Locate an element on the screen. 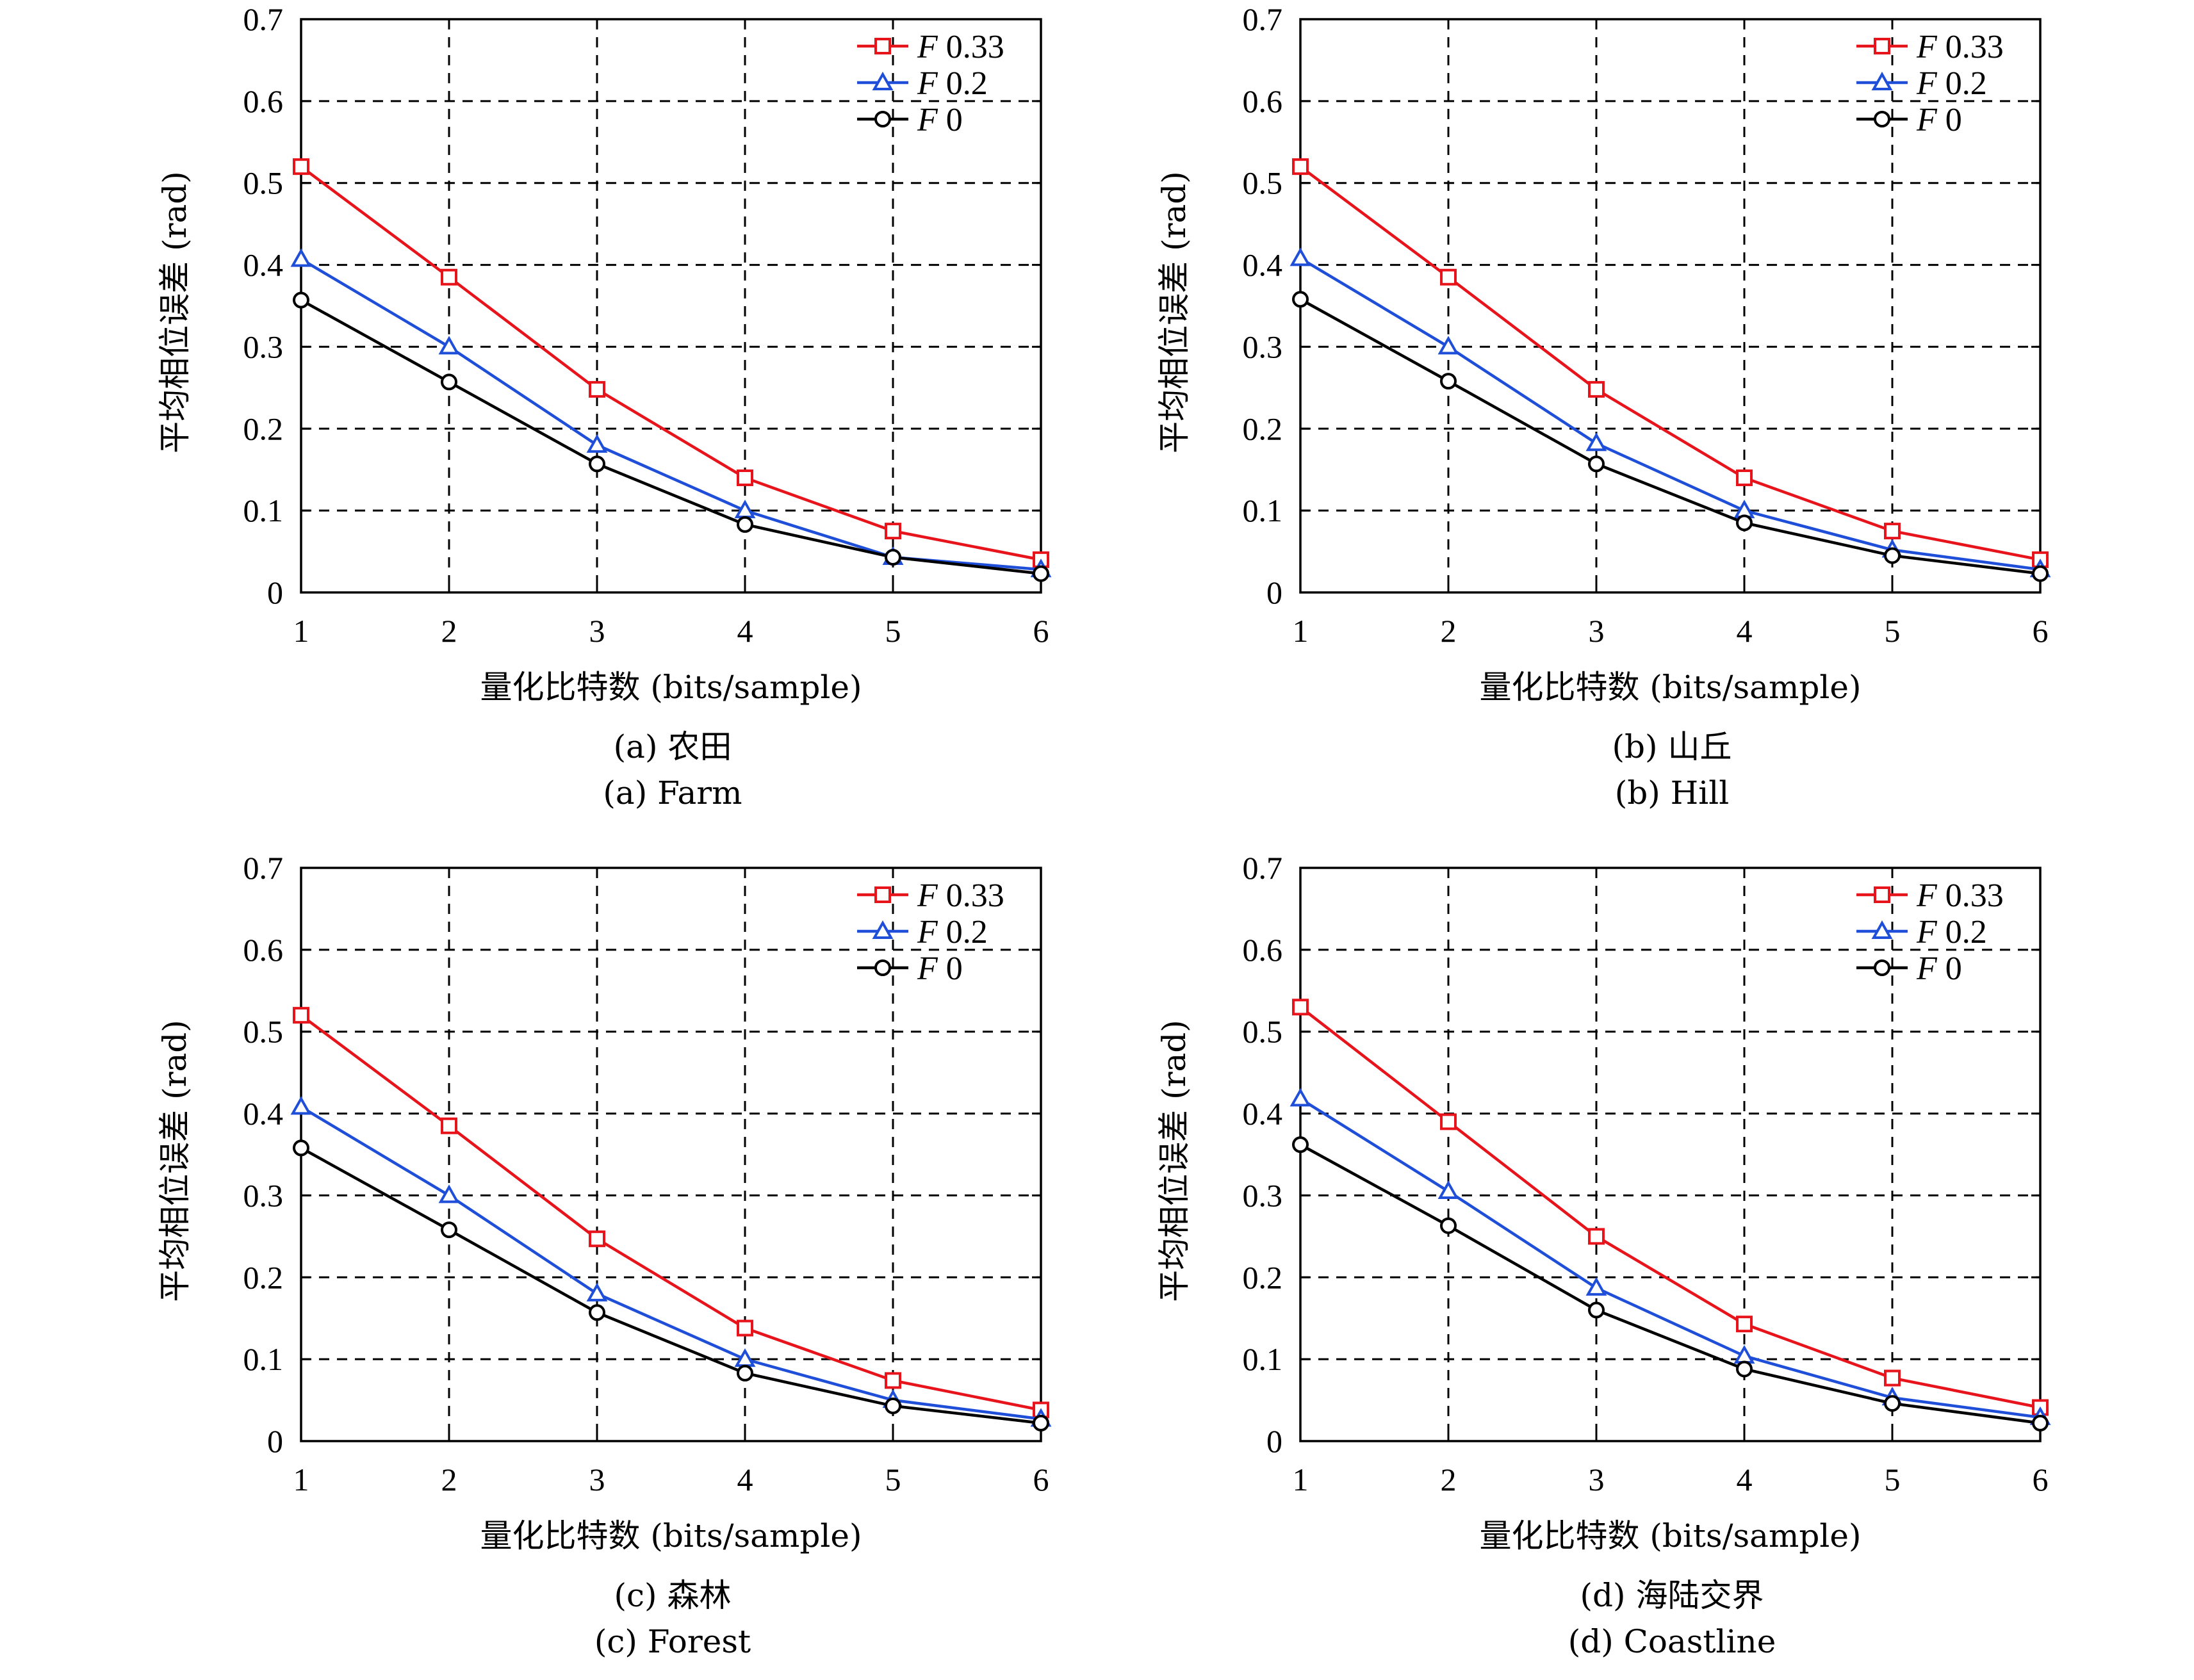 This screenshot has height=1680, width=2194. caption-en: (a) Farm is located at coordinates (673, 793).